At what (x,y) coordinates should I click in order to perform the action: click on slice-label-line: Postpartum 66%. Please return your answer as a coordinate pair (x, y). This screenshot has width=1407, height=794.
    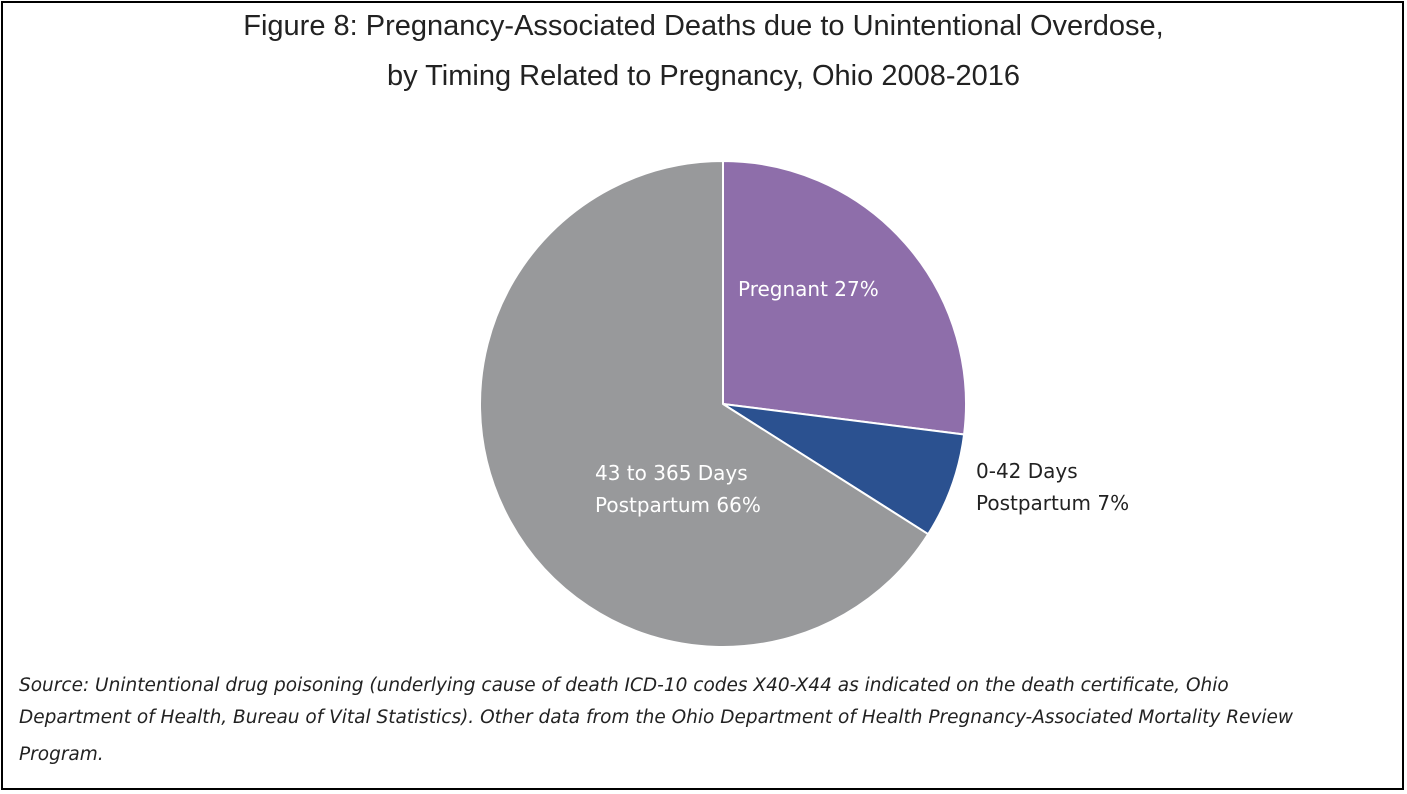
    Looking at the image, I should click on (678, 505).